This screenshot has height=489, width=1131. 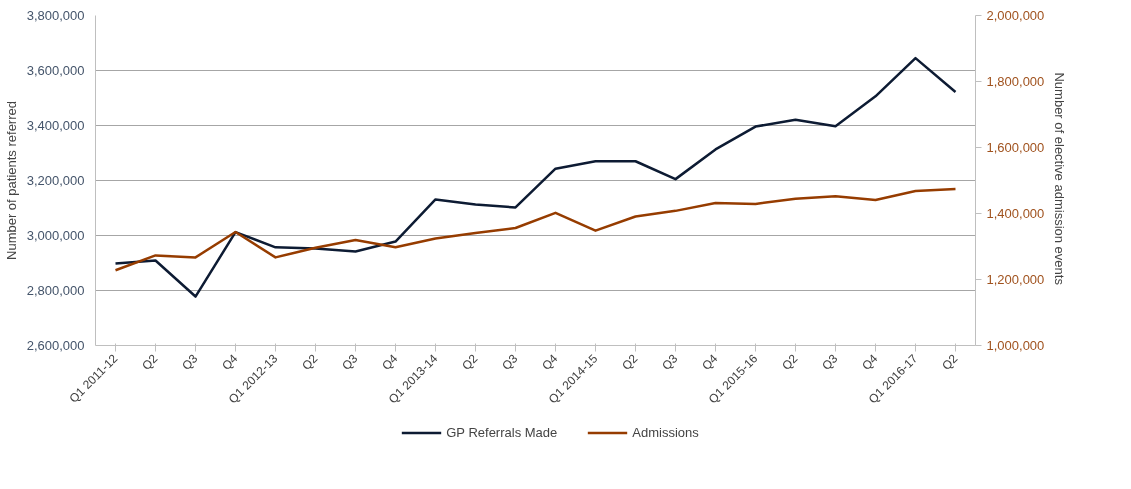 What do you see at coordinates (11, 180) in the screenshot?
I see `y-axis-title: Number of patients referred` at bounding box center [11, 180].